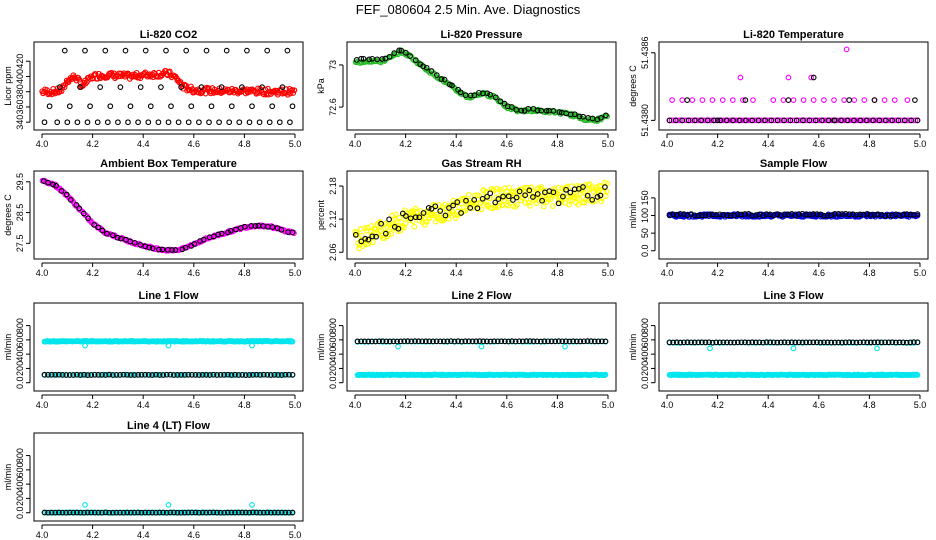 This screenshot has width=936, height=540. What do you see at coordinates (8, 215) in the screenshot?
I see `y-axis-label: degrees C` at bounding box center [8, 215].